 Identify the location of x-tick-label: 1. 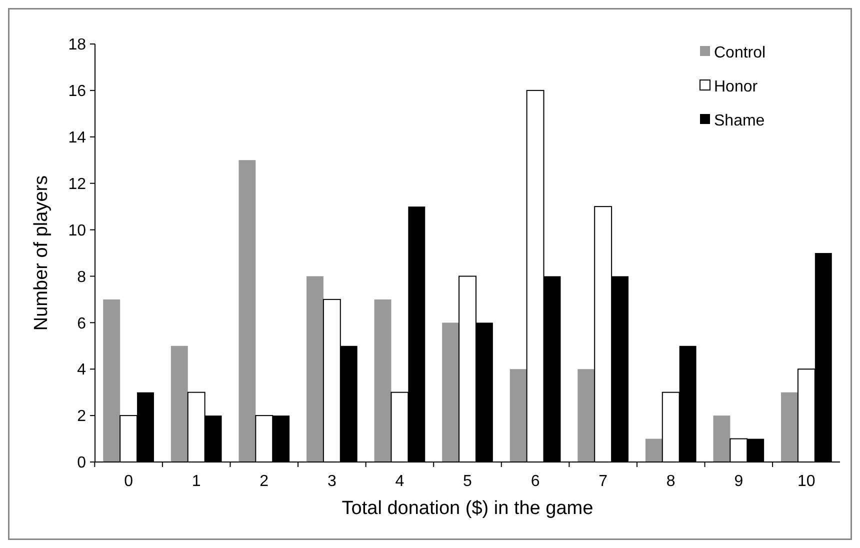
(196, 481).